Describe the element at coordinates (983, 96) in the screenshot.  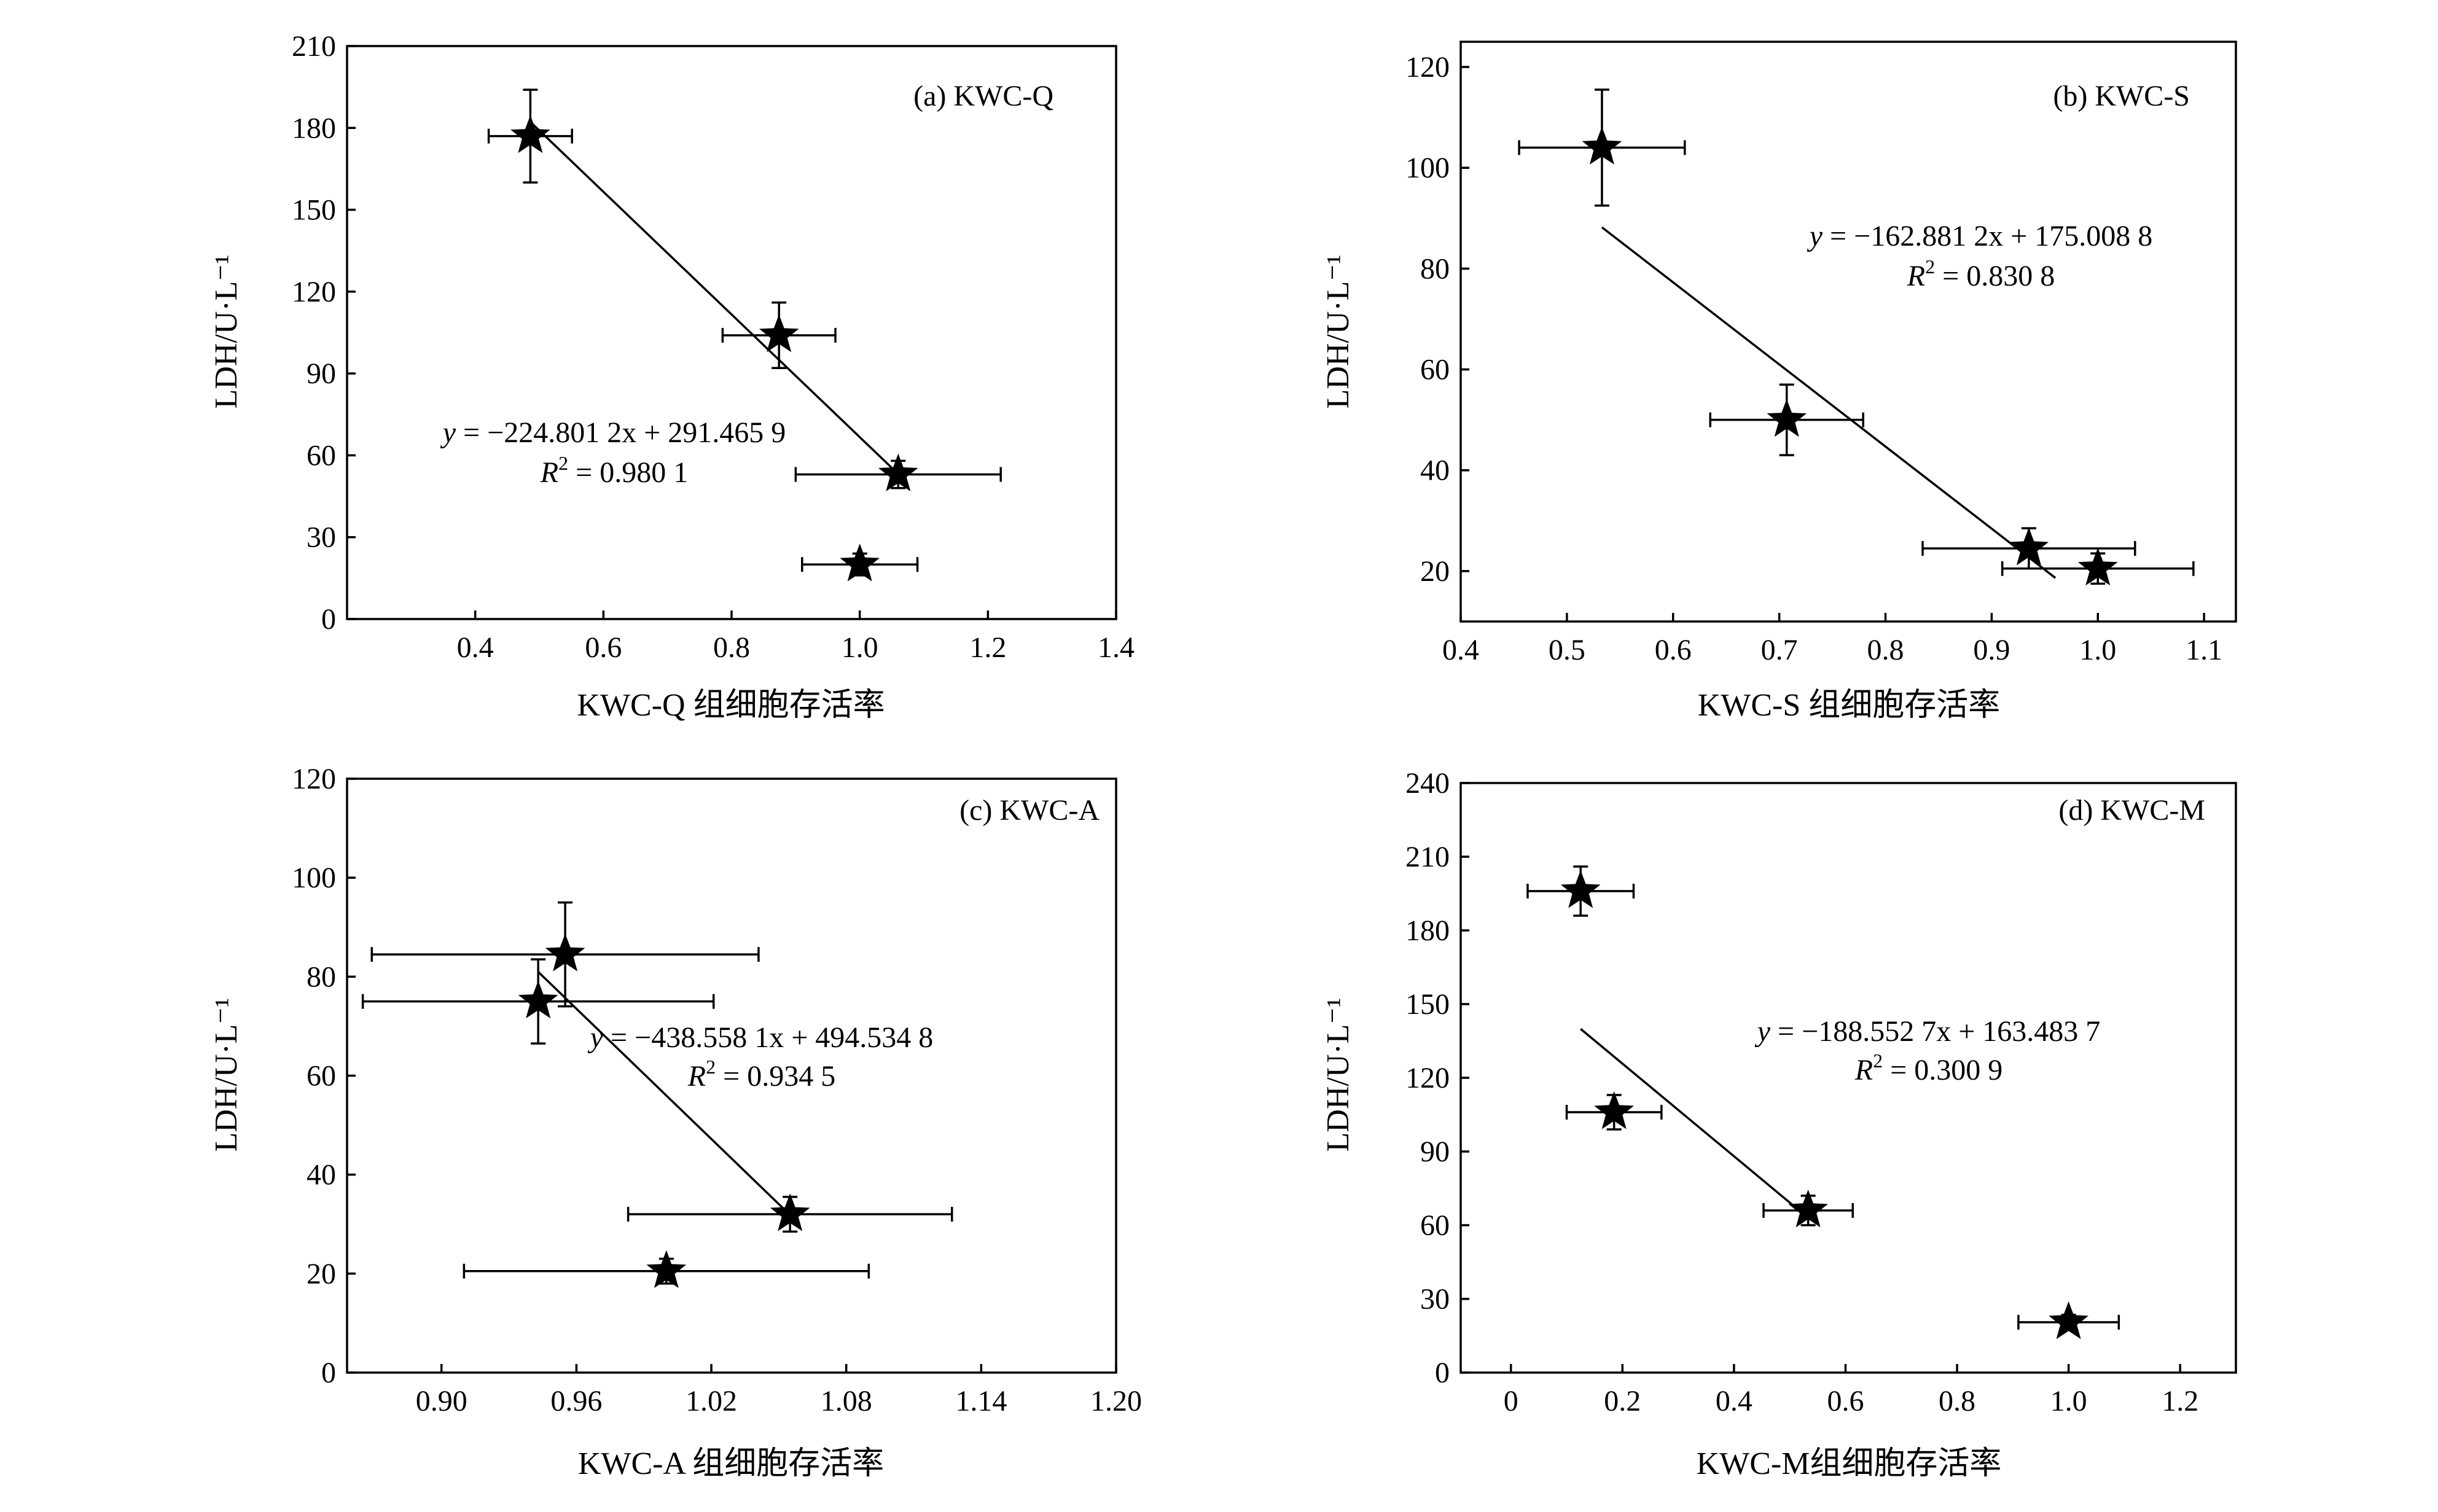
I see `panel-label: (a) KWC-Q` at that location.